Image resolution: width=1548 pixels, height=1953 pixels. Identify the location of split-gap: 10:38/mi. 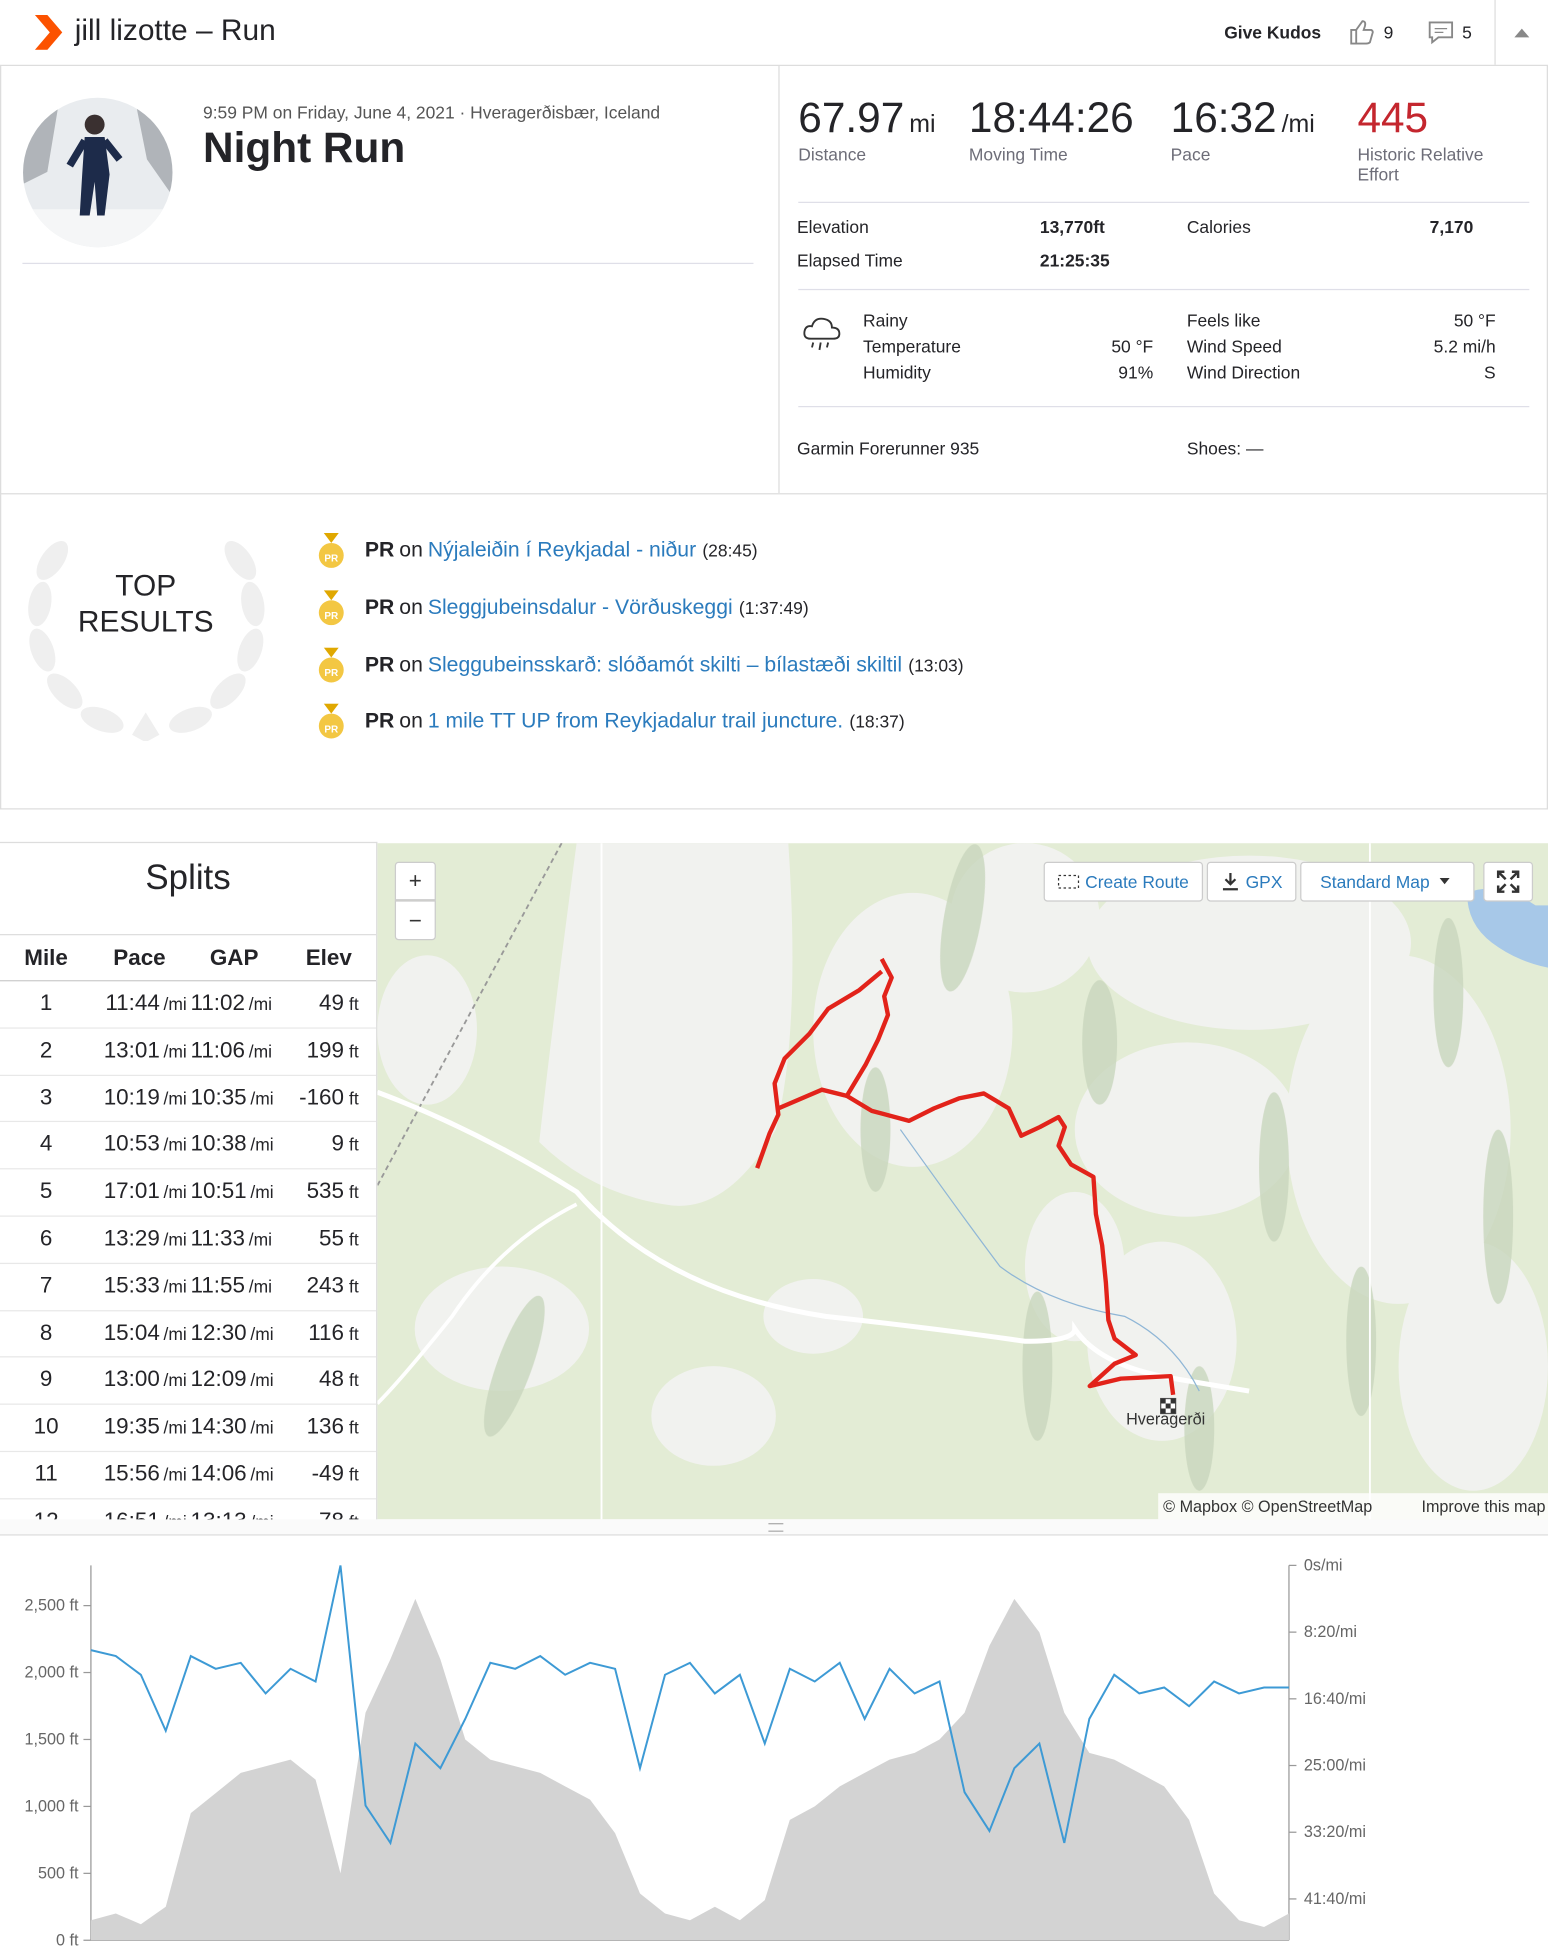
(232, 1144).